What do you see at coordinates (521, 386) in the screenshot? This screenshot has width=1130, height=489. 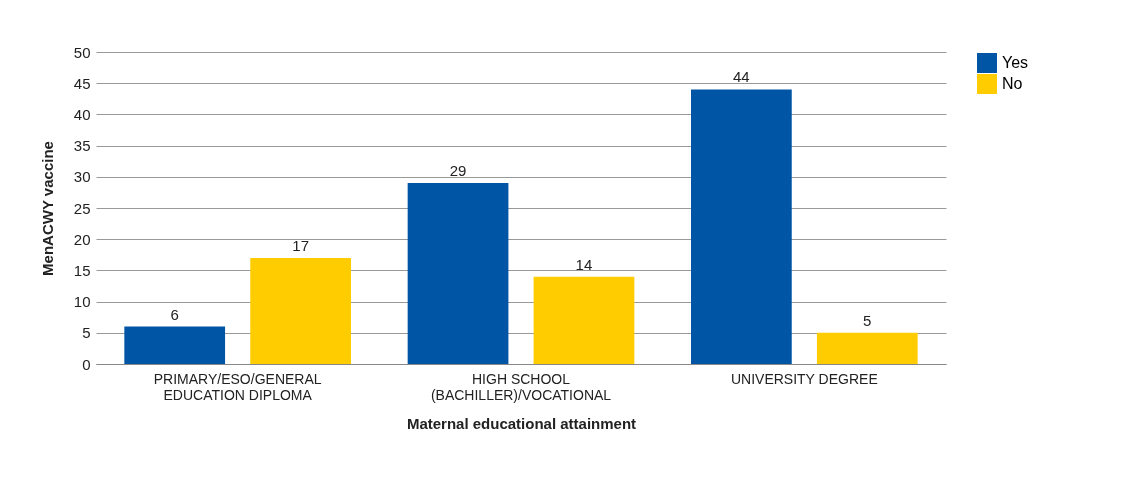 I see `x-tick-label: HIGH SCHOOL (BACHILLER)/VOCATIONAL` at bounding box center [521, 386].